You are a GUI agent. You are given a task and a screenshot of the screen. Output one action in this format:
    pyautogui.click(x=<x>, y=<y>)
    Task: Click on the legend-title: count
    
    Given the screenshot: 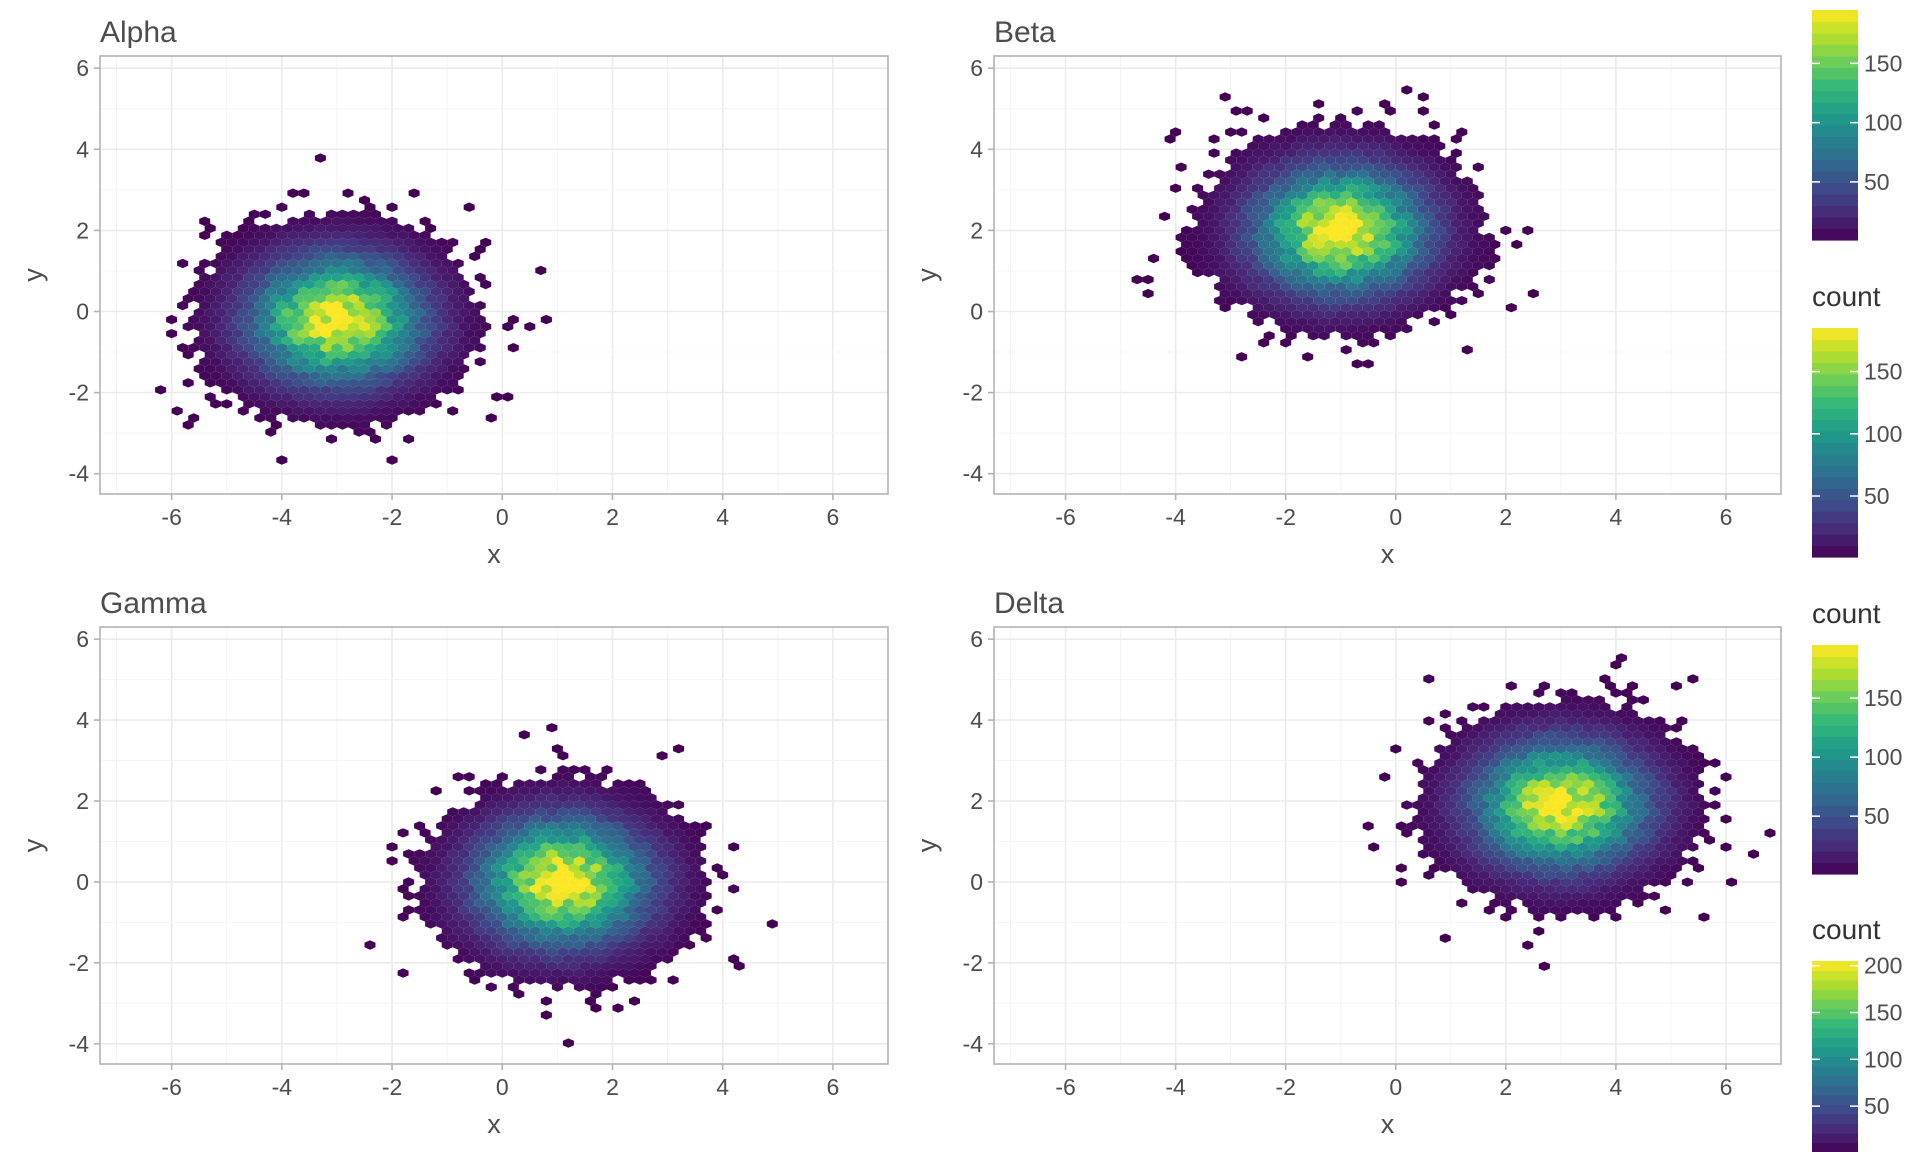 What is the action you would take?
    pyautogui.click(x=1846, y=613)
    